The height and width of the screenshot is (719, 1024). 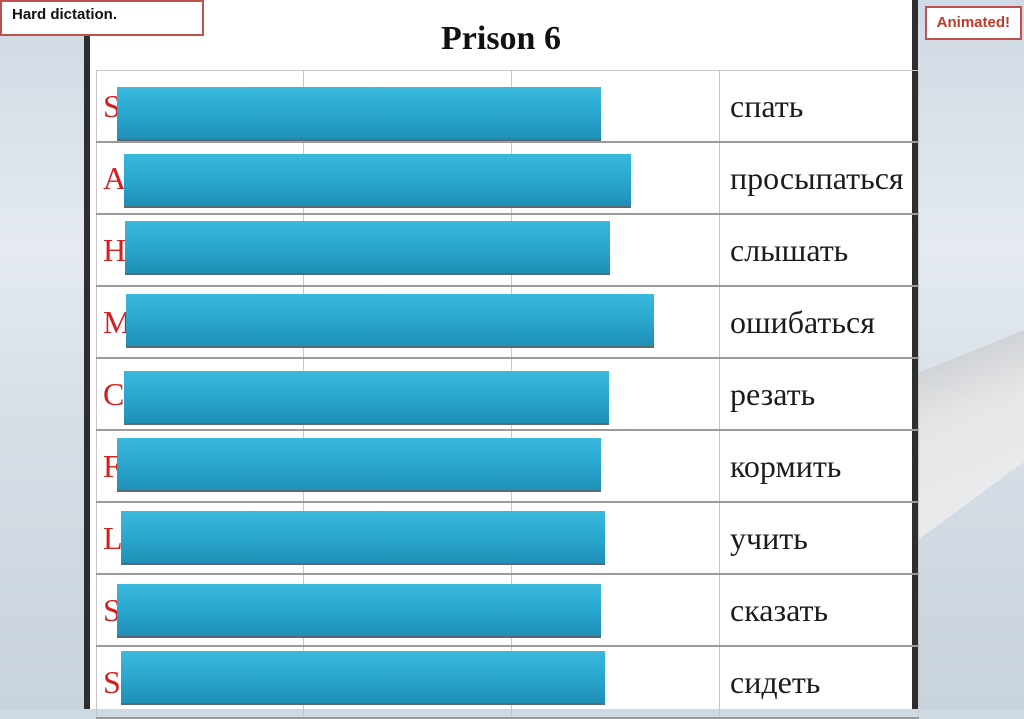 What do you see at coordinates (819, 466) in the screenshot?
I see `russian-word: кормить` at bounding box center [819, 466].